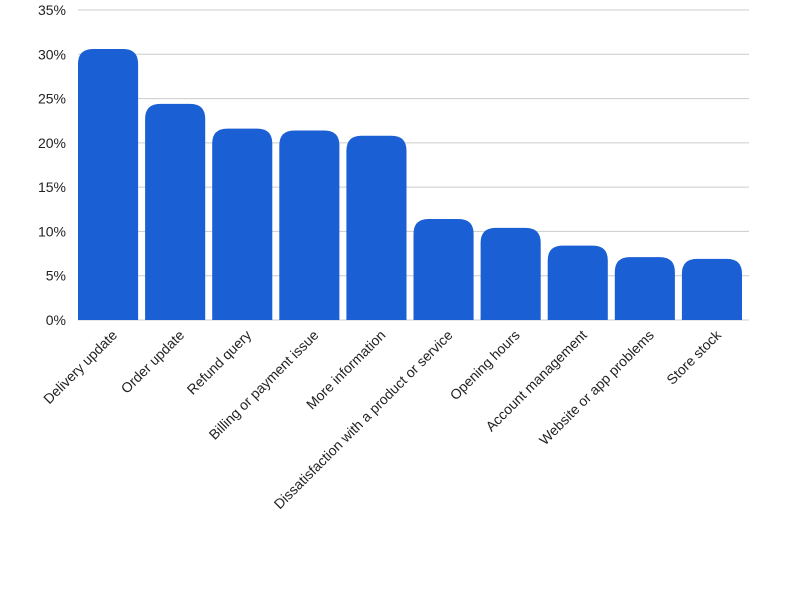  What do you see at coordinates (153, 362) in the screenshot?
I see `x-category-label: Order update` at bounding box center [153, 362].